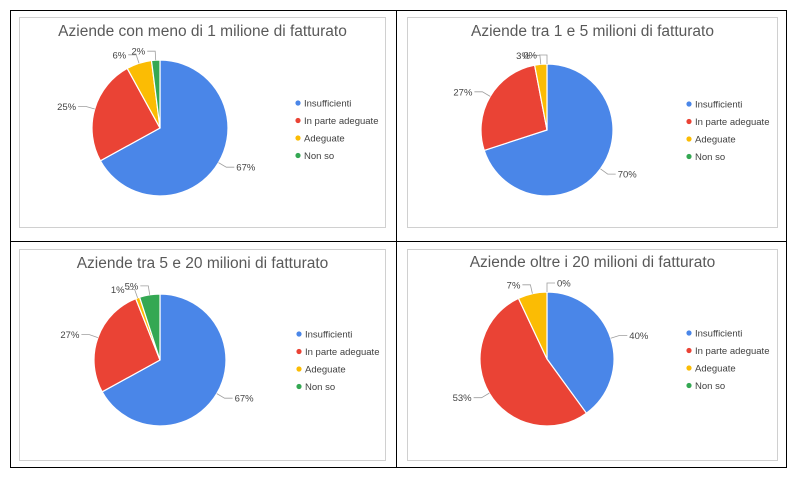 Image resolution: width=809 pixels, height=489 pixels. What do you see at coordinates (639, 336) in the screenshot?
I see `data-label: 40%` at bounding box center [639, 336].